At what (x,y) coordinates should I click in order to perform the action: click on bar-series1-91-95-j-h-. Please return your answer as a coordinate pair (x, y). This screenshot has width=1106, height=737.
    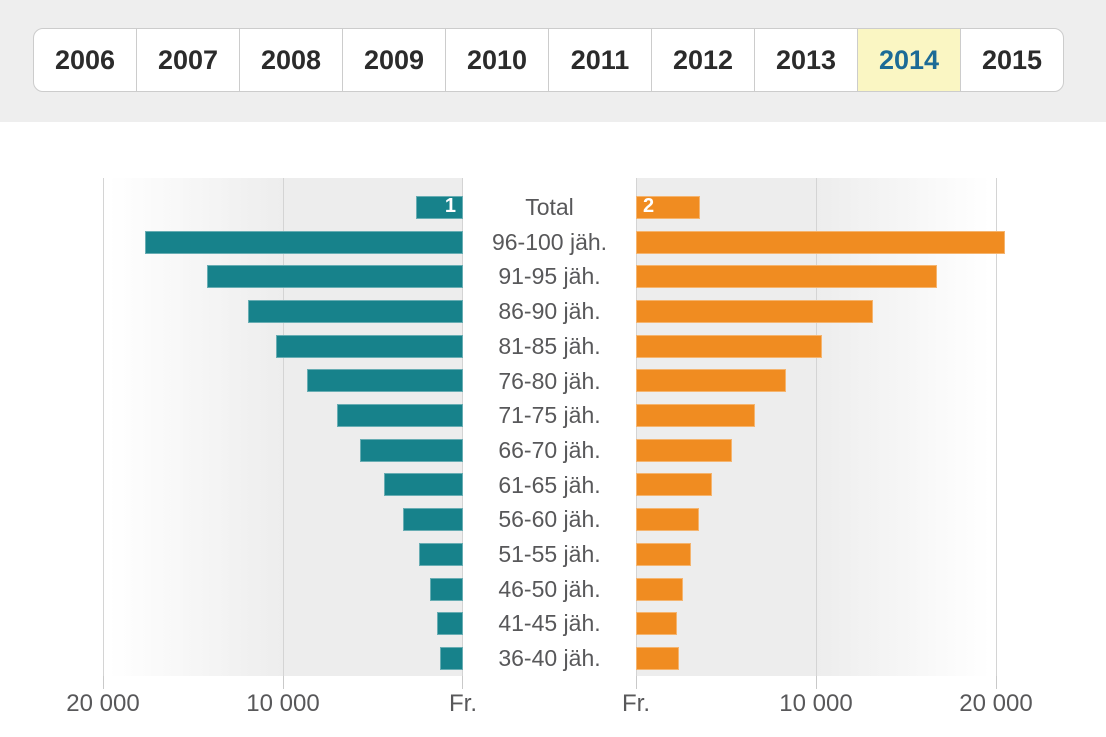
    Looking at the image, I should click on (335, 277).